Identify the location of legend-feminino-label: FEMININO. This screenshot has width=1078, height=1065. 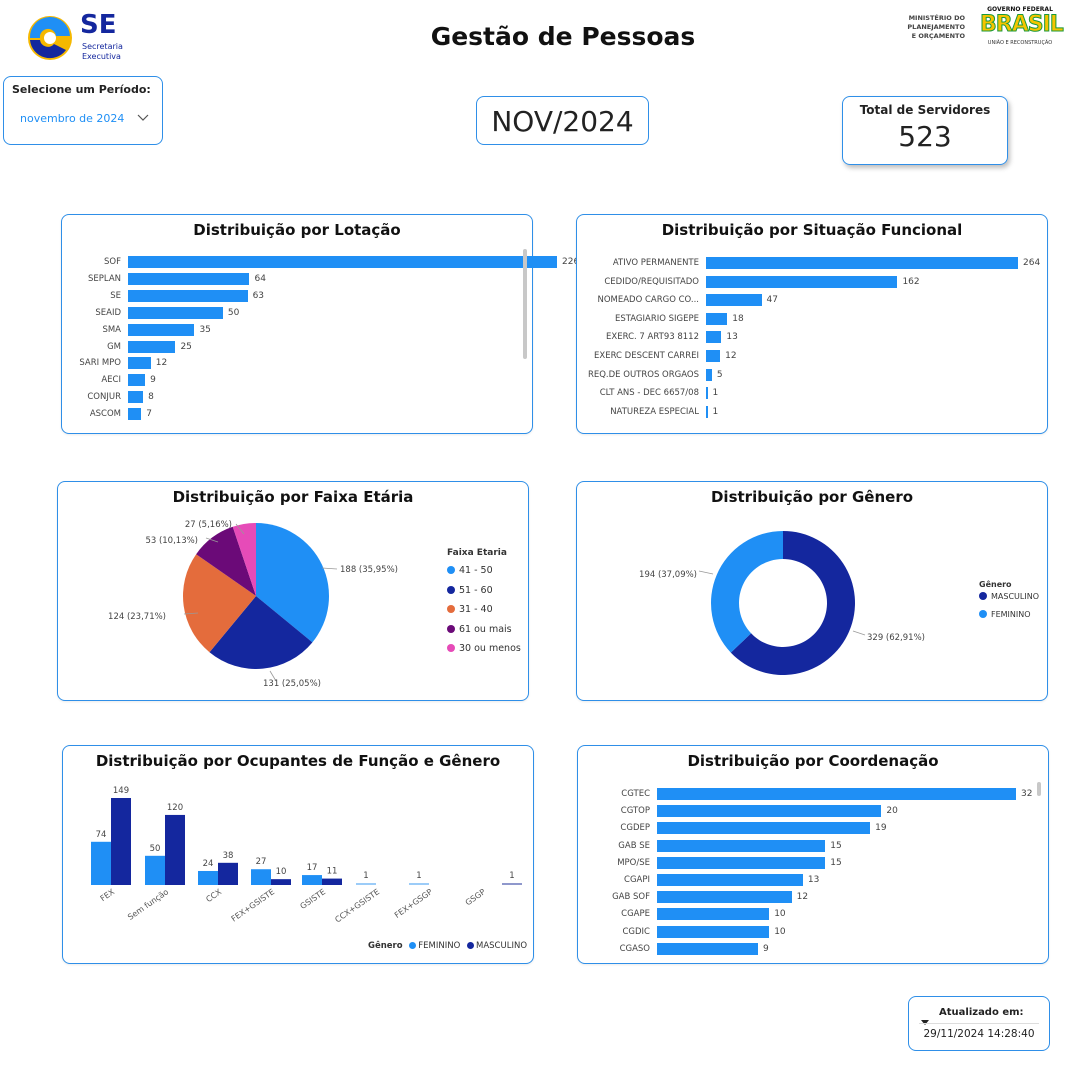
(439, 946).